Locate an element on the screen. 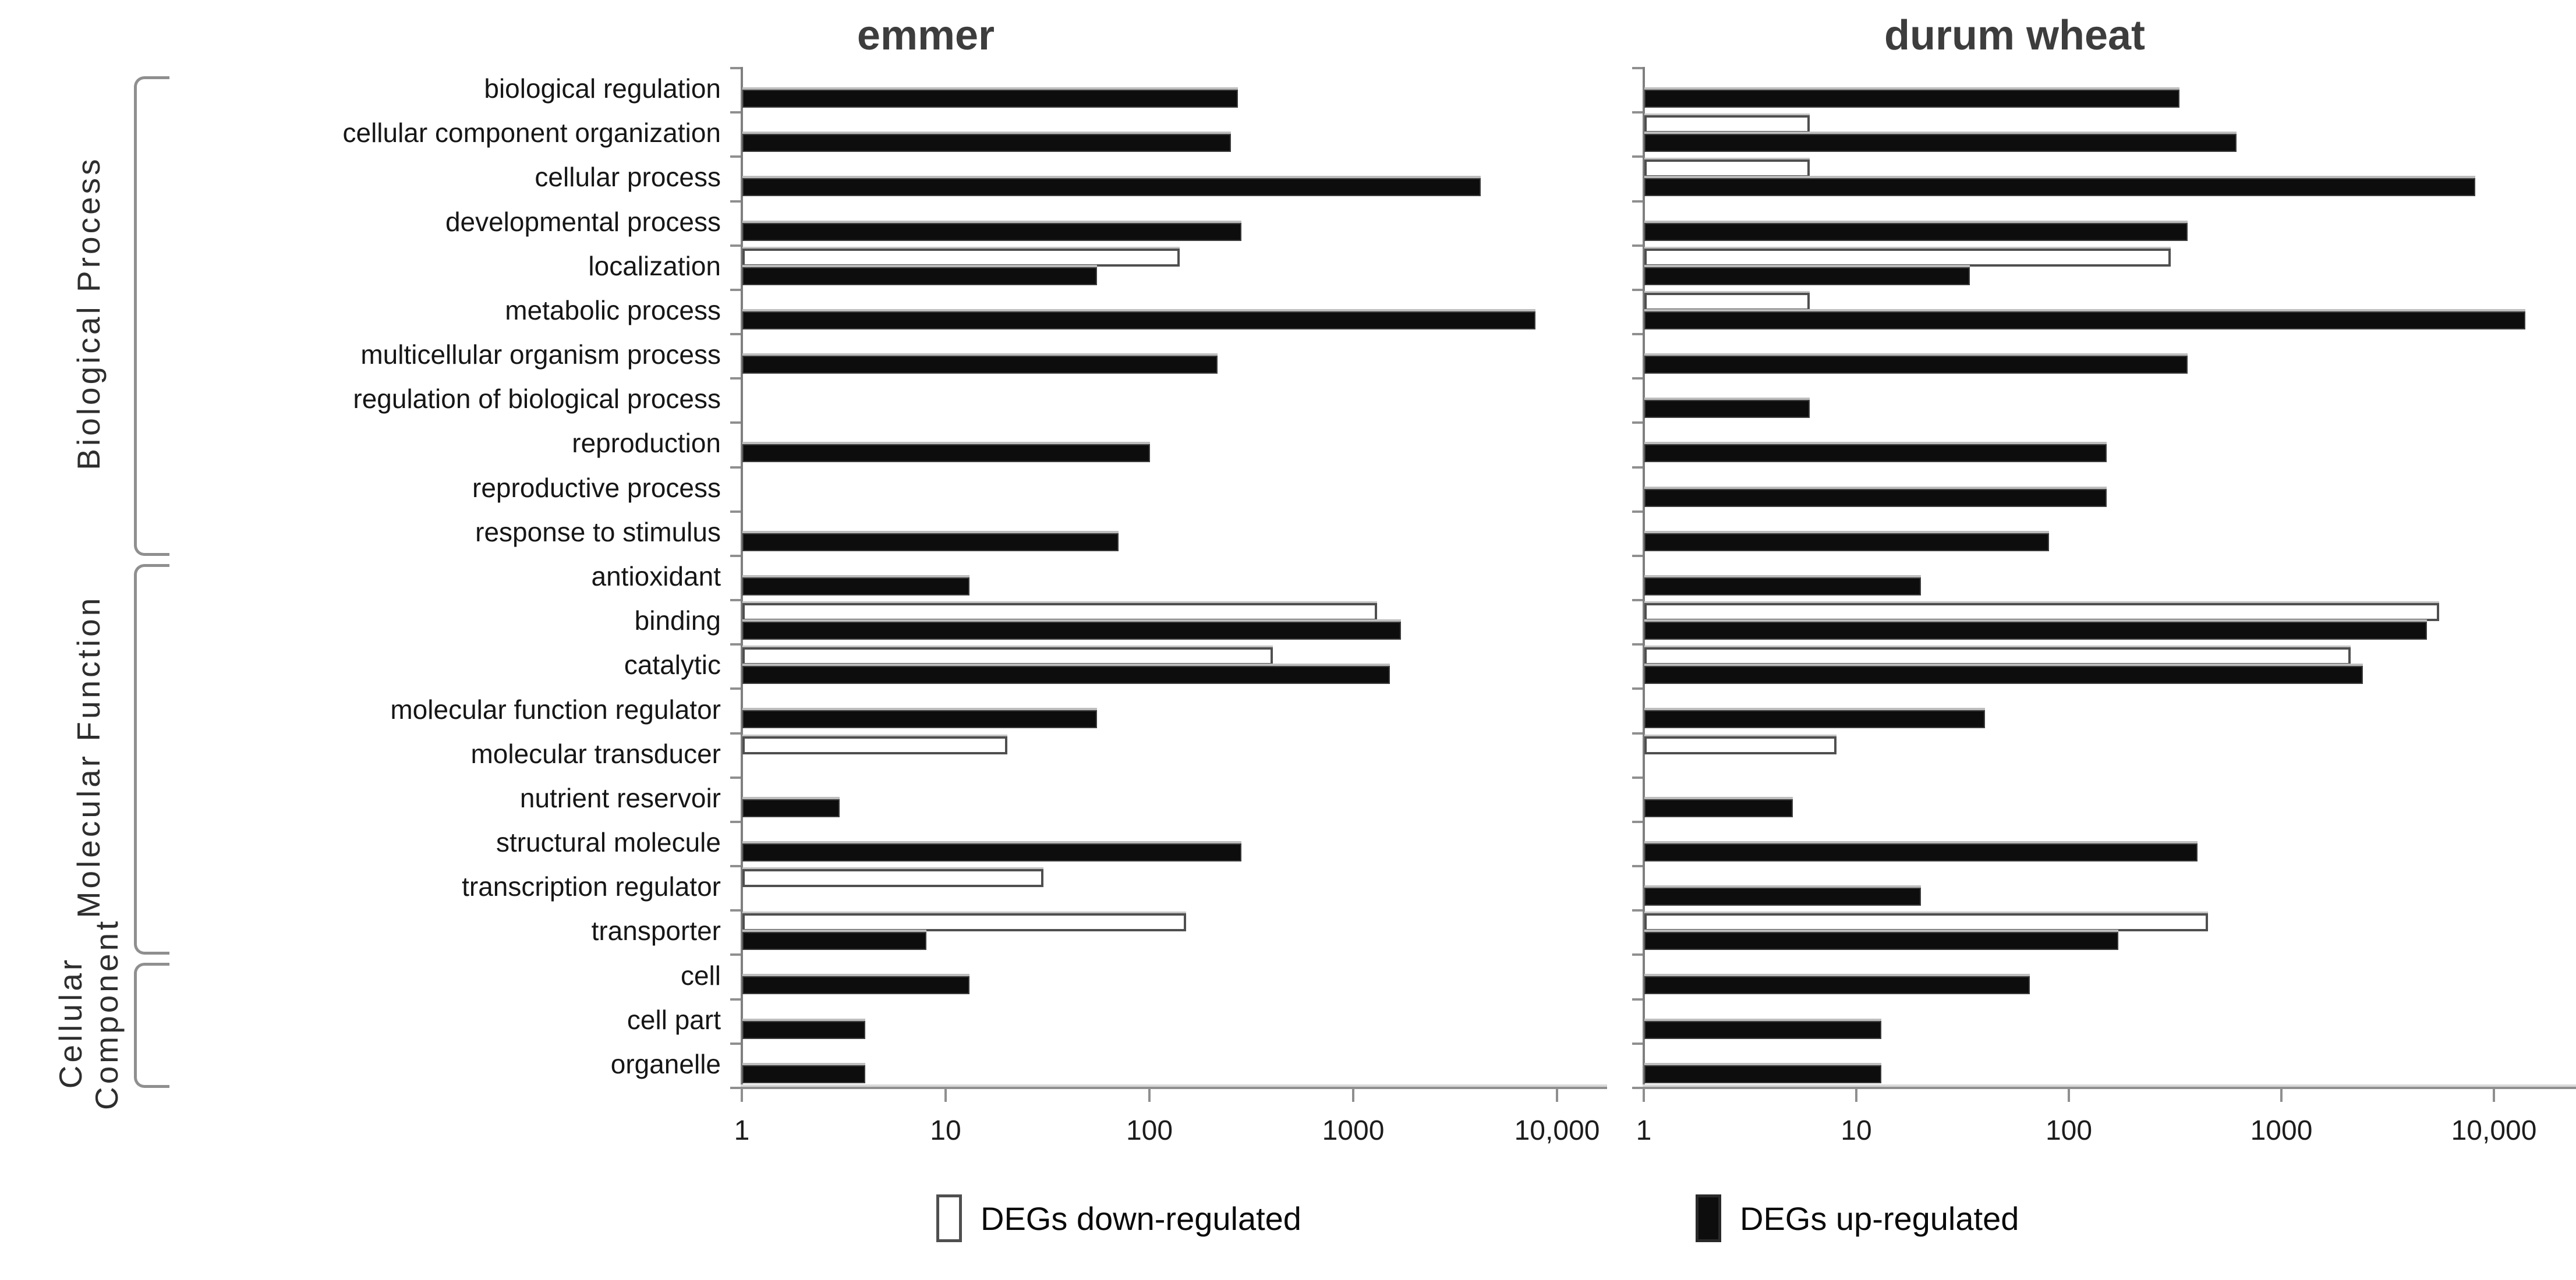 Image resolution: width=2576 pixels, height=1280 pixels. bar-durum-wheat-up-catalytic is located at coordinates (2003, 676).